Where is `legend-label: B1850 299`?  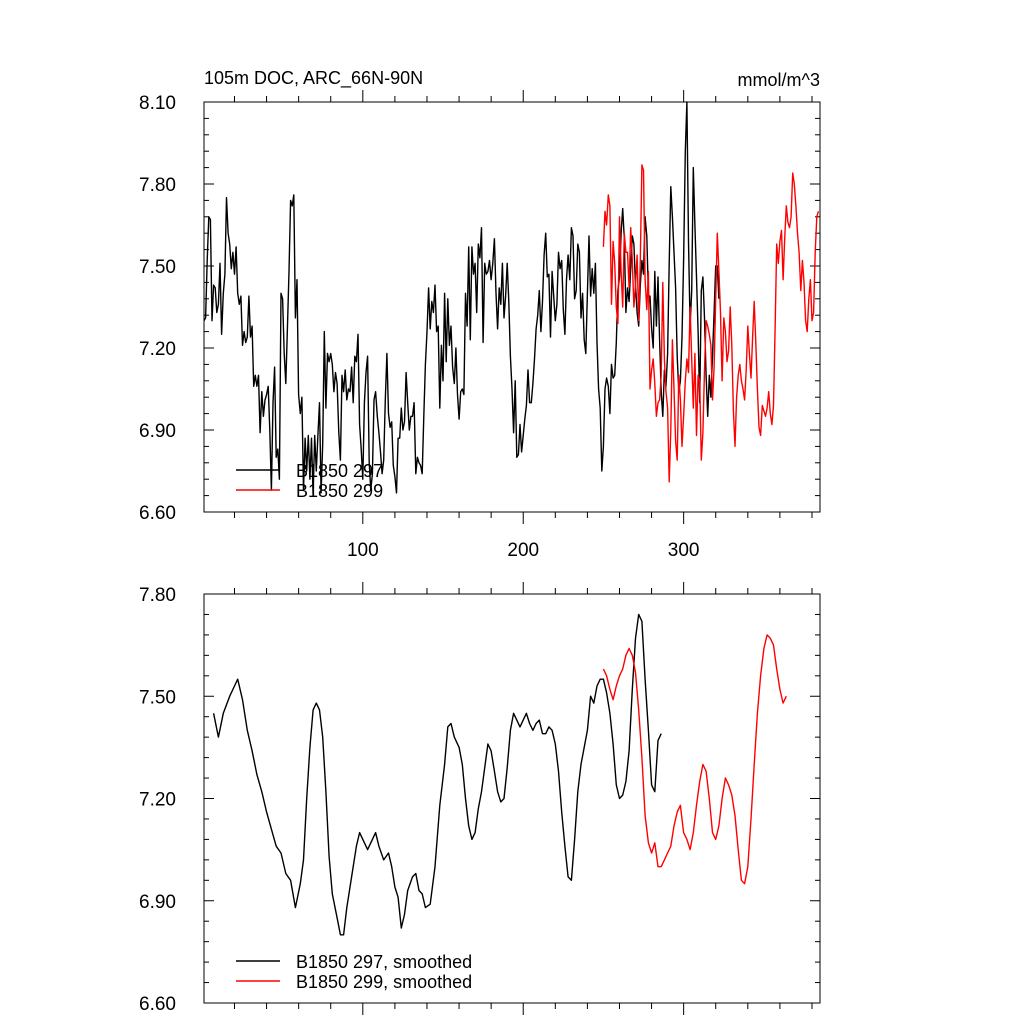
legend-label: B1850 299 is located at coordinates (339, 491).